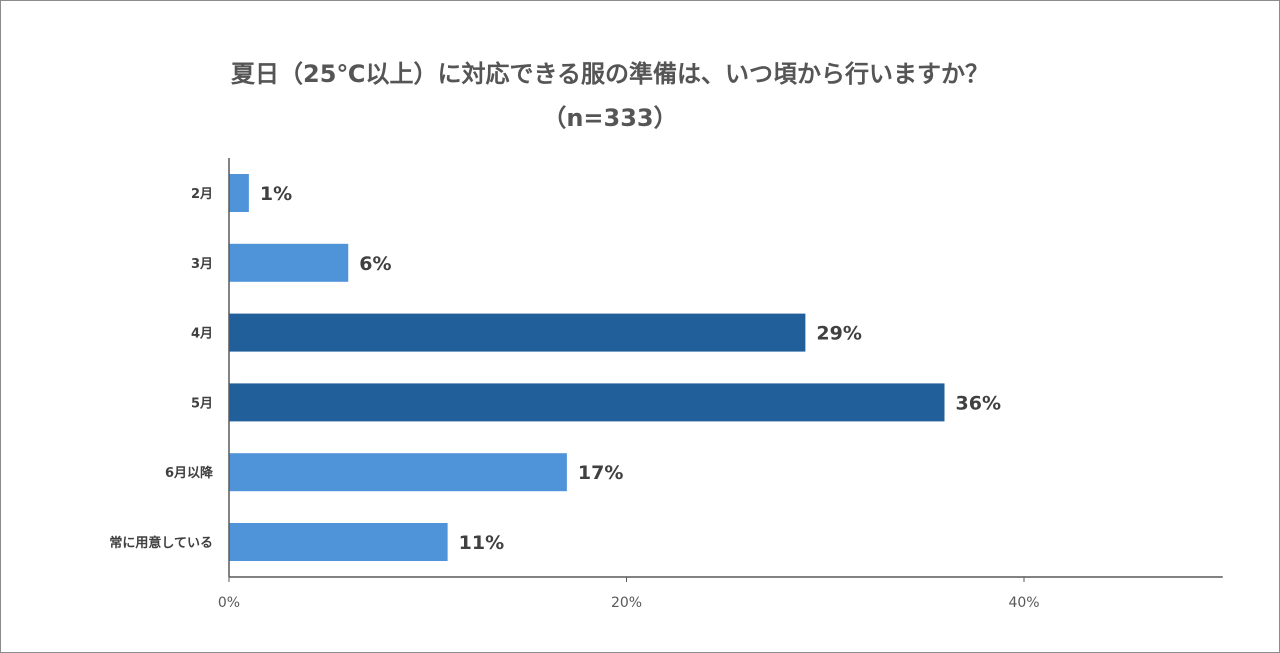  Describe the element at coordinates (229, 603) in the screenshot. I see `x-tick-label-1: 0%` at that location.